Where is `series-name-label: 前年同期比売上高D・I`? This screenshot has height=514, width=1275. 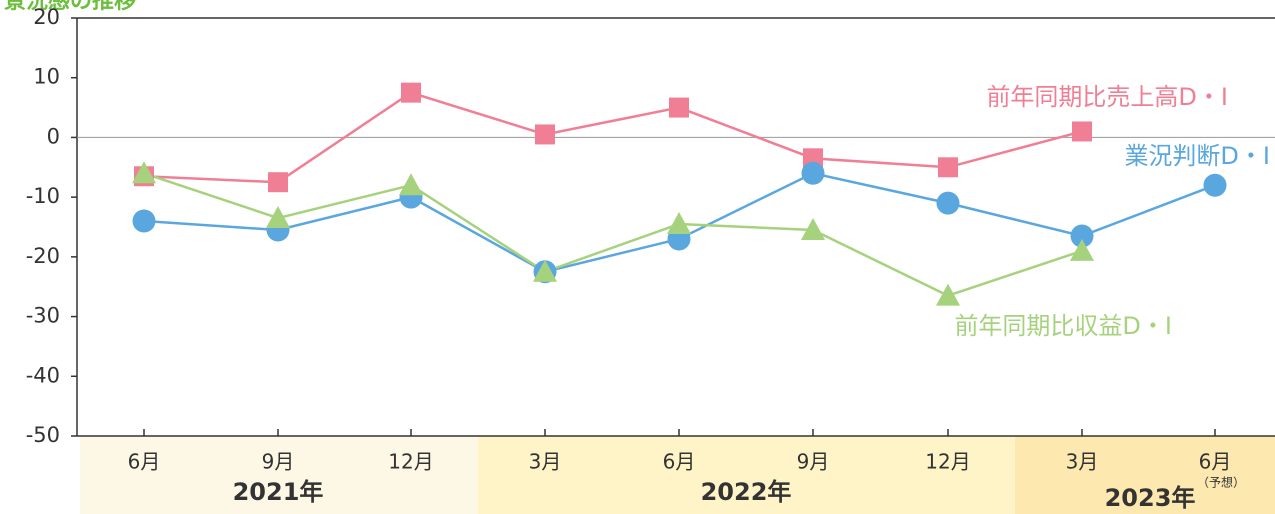 series-name-label: 前年同期比売上高D・I is located at coordinates (1107, 97).